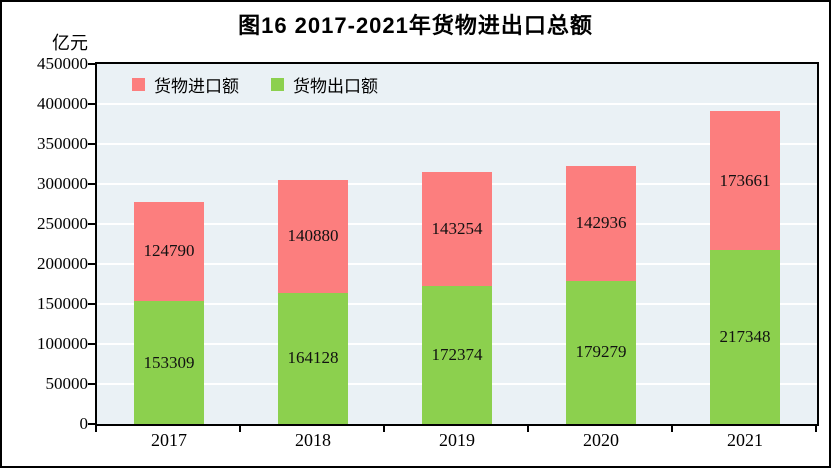  I want to click on legend-item: 货物进口额, so click(185, 84).